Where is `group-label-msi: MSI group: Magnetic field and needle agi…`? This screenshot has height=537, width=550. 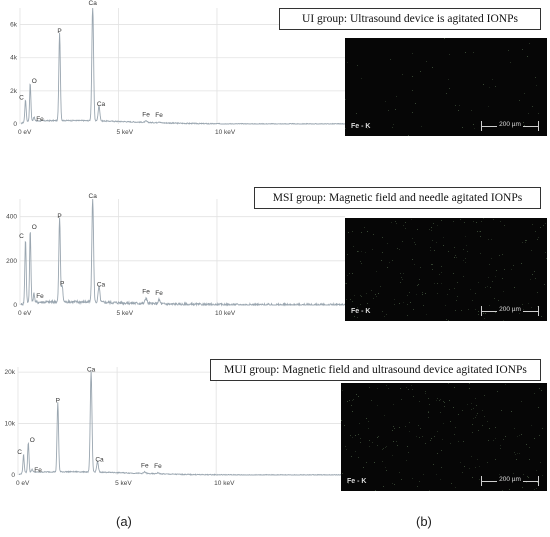
group-label-msi: MSI group: Magnetic field and needle agi… is located at coordinates (397, 198).